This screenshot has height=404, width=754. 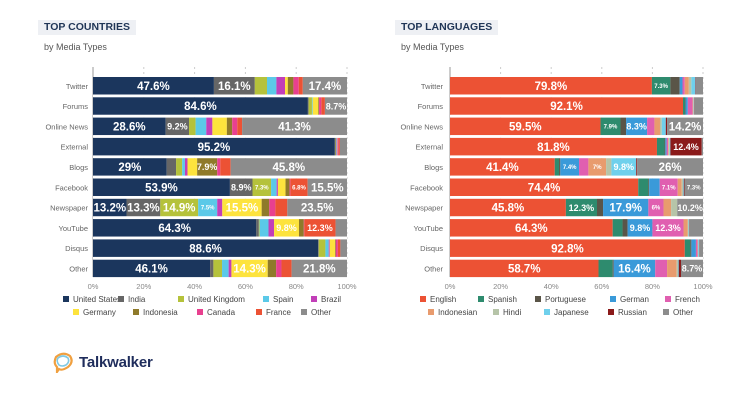 What do you see at coordinates (452, 312) in the screenshot?
I see `legend-item: Indonesian` at bounding box center [452, 312].